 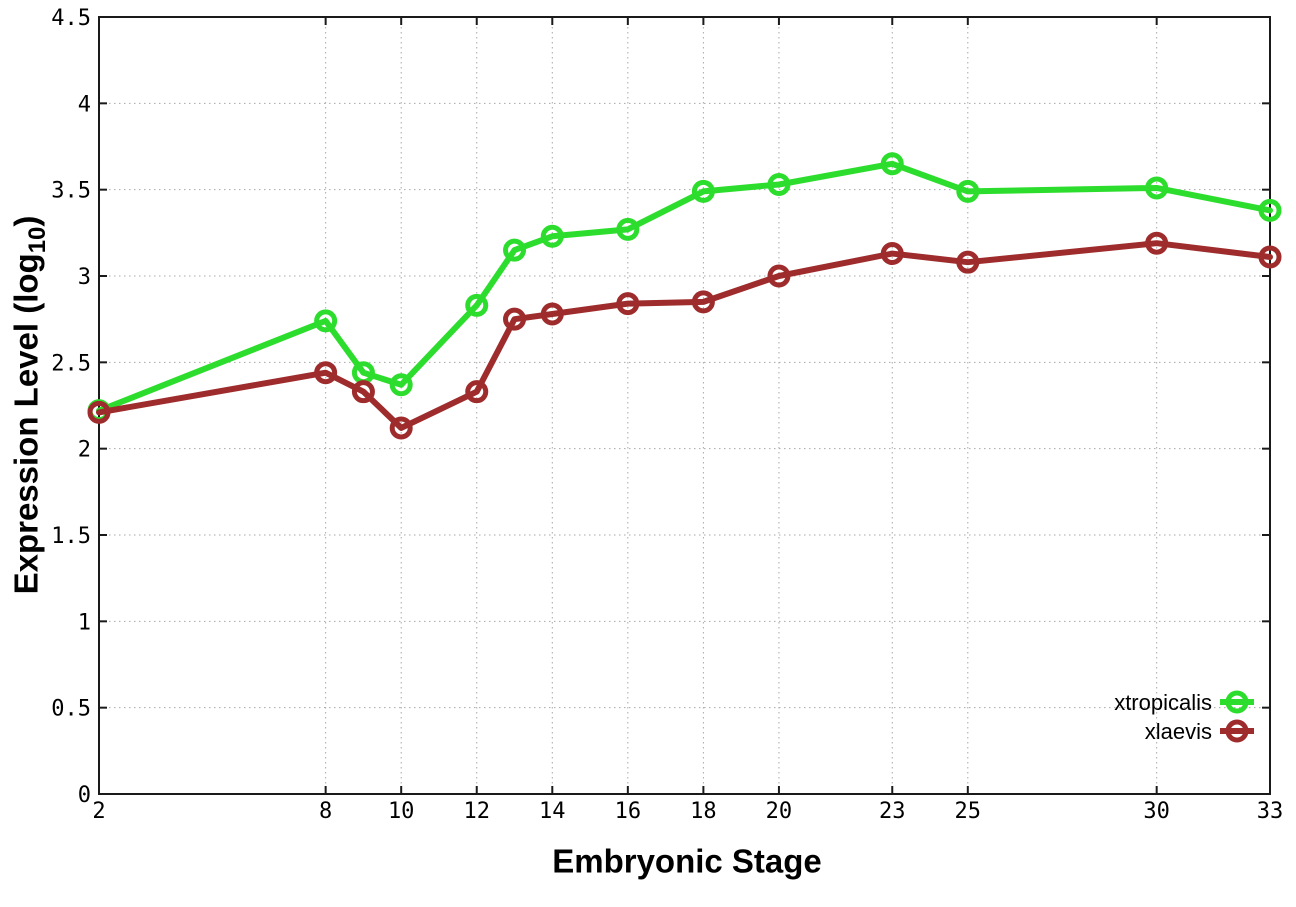 What do you see at coordinates (71, 363) in the screenshot?
I see `y-tick-label: 2.5` at bounding box center [71, 363].